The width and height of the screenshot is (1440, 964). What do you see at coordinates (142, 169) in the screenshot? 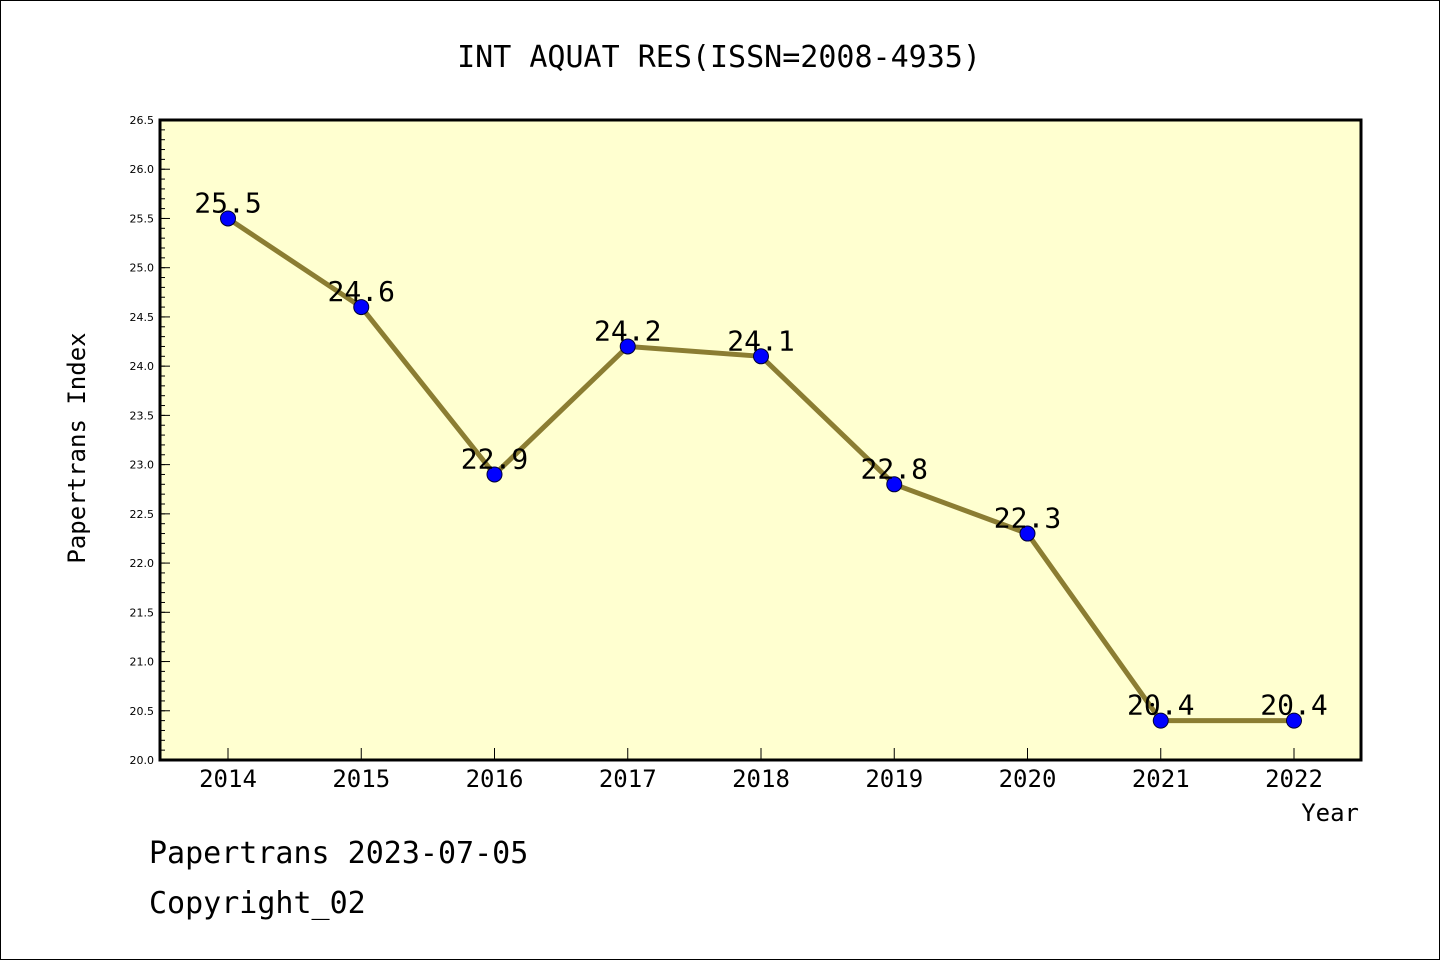
I see `y-tick-label: 26.0` at bounding box center [142, 169].